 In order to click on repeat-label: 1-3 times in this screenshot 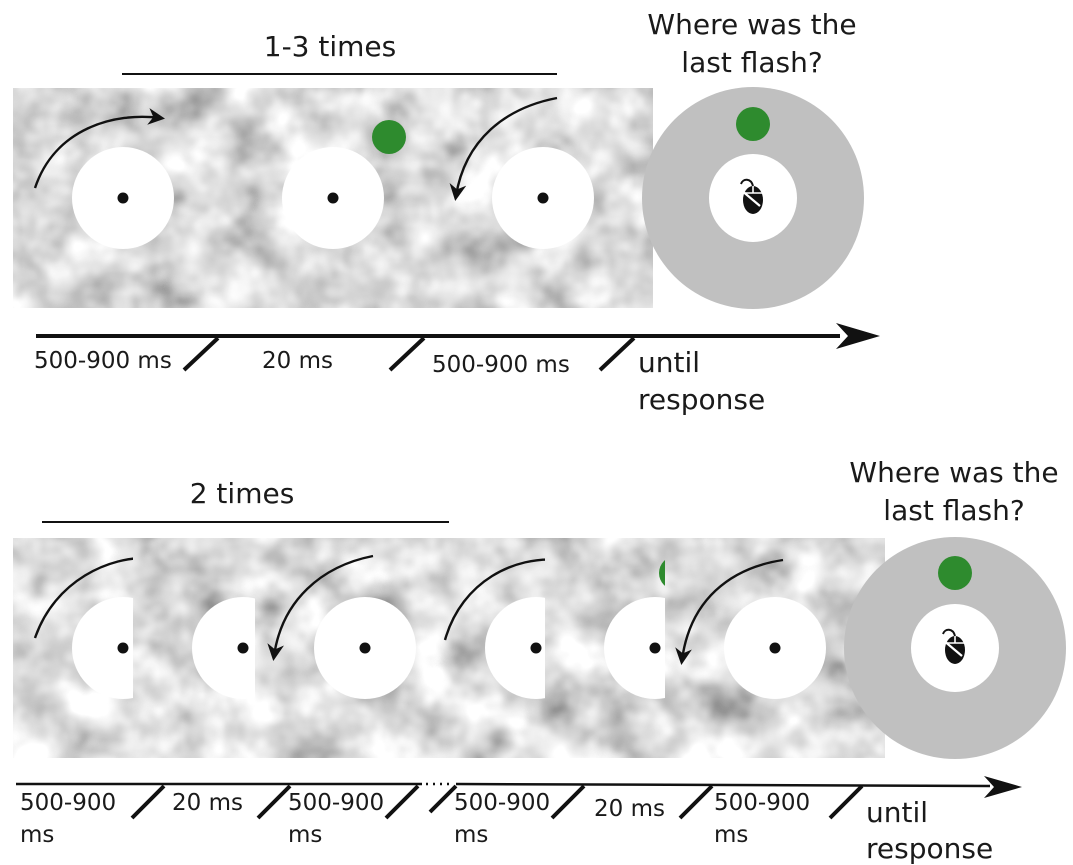, I will do `click(330, 46)`.